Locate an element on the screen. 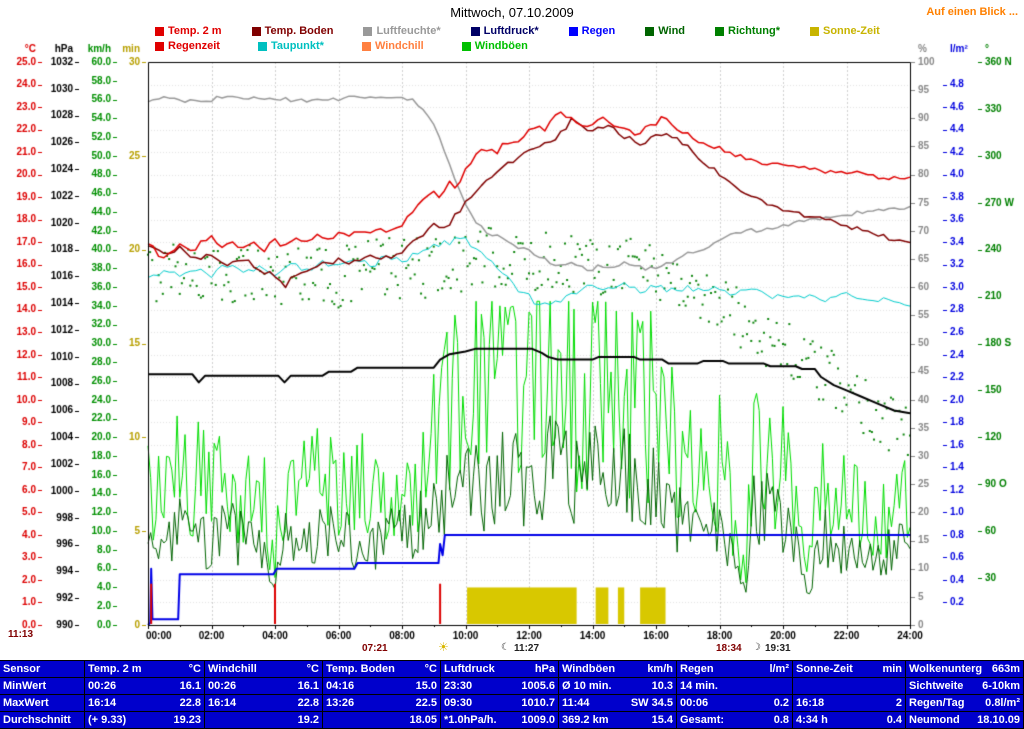 The height and width of the screenshot is (729, 1024). legend-item: Temp. 2 m is located at coordinates (188, 31).